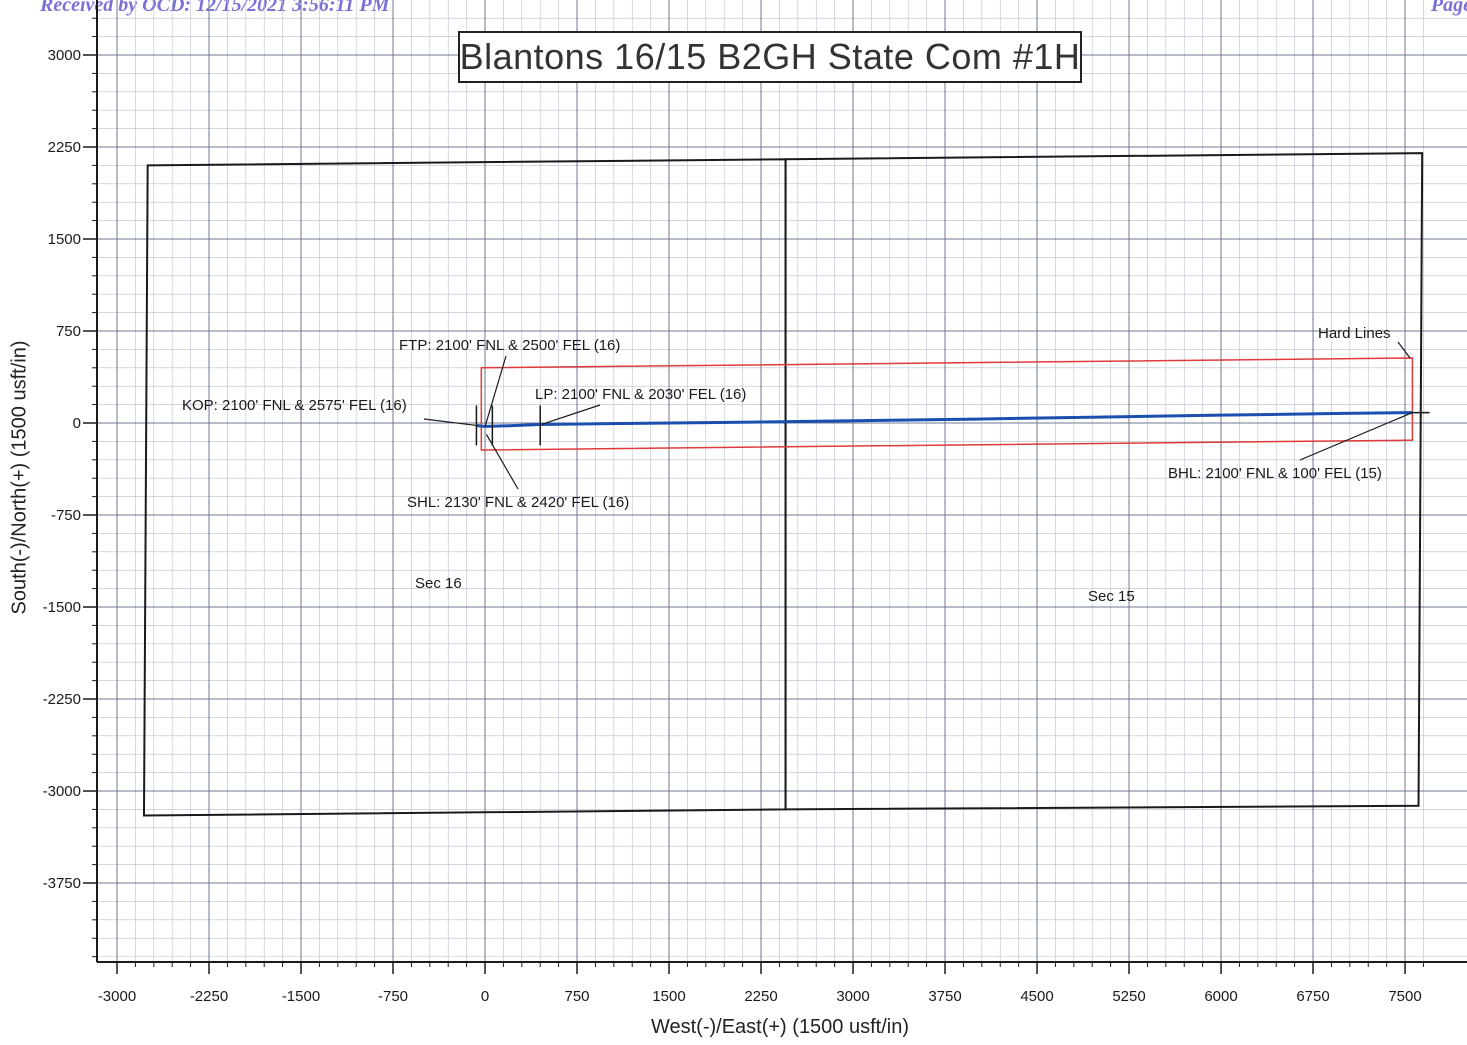 Image resolution: width=1467 pixels, height=1045 pixels. What do you see at coordinates (19, 477) in the screenshot?
I see `y-axis-label: South(-)/North(+) (1500 usft/in)` at bounding box center [19, 477].